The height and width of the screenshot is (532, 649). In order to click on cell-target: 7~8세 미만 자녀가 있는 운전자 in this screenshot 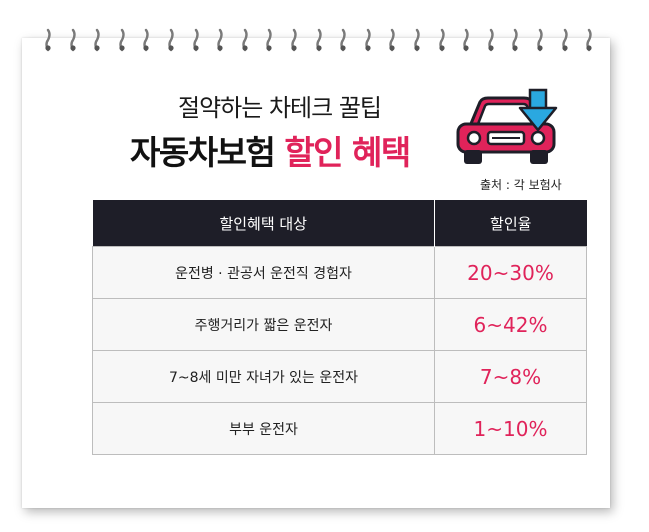, I will do `click(263, 376)`.